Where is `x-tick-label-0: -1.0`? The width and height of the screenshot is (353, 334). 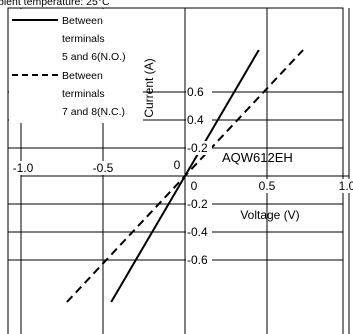
x-tick-label-0: -1.0 is located at coordinates (23, 168).